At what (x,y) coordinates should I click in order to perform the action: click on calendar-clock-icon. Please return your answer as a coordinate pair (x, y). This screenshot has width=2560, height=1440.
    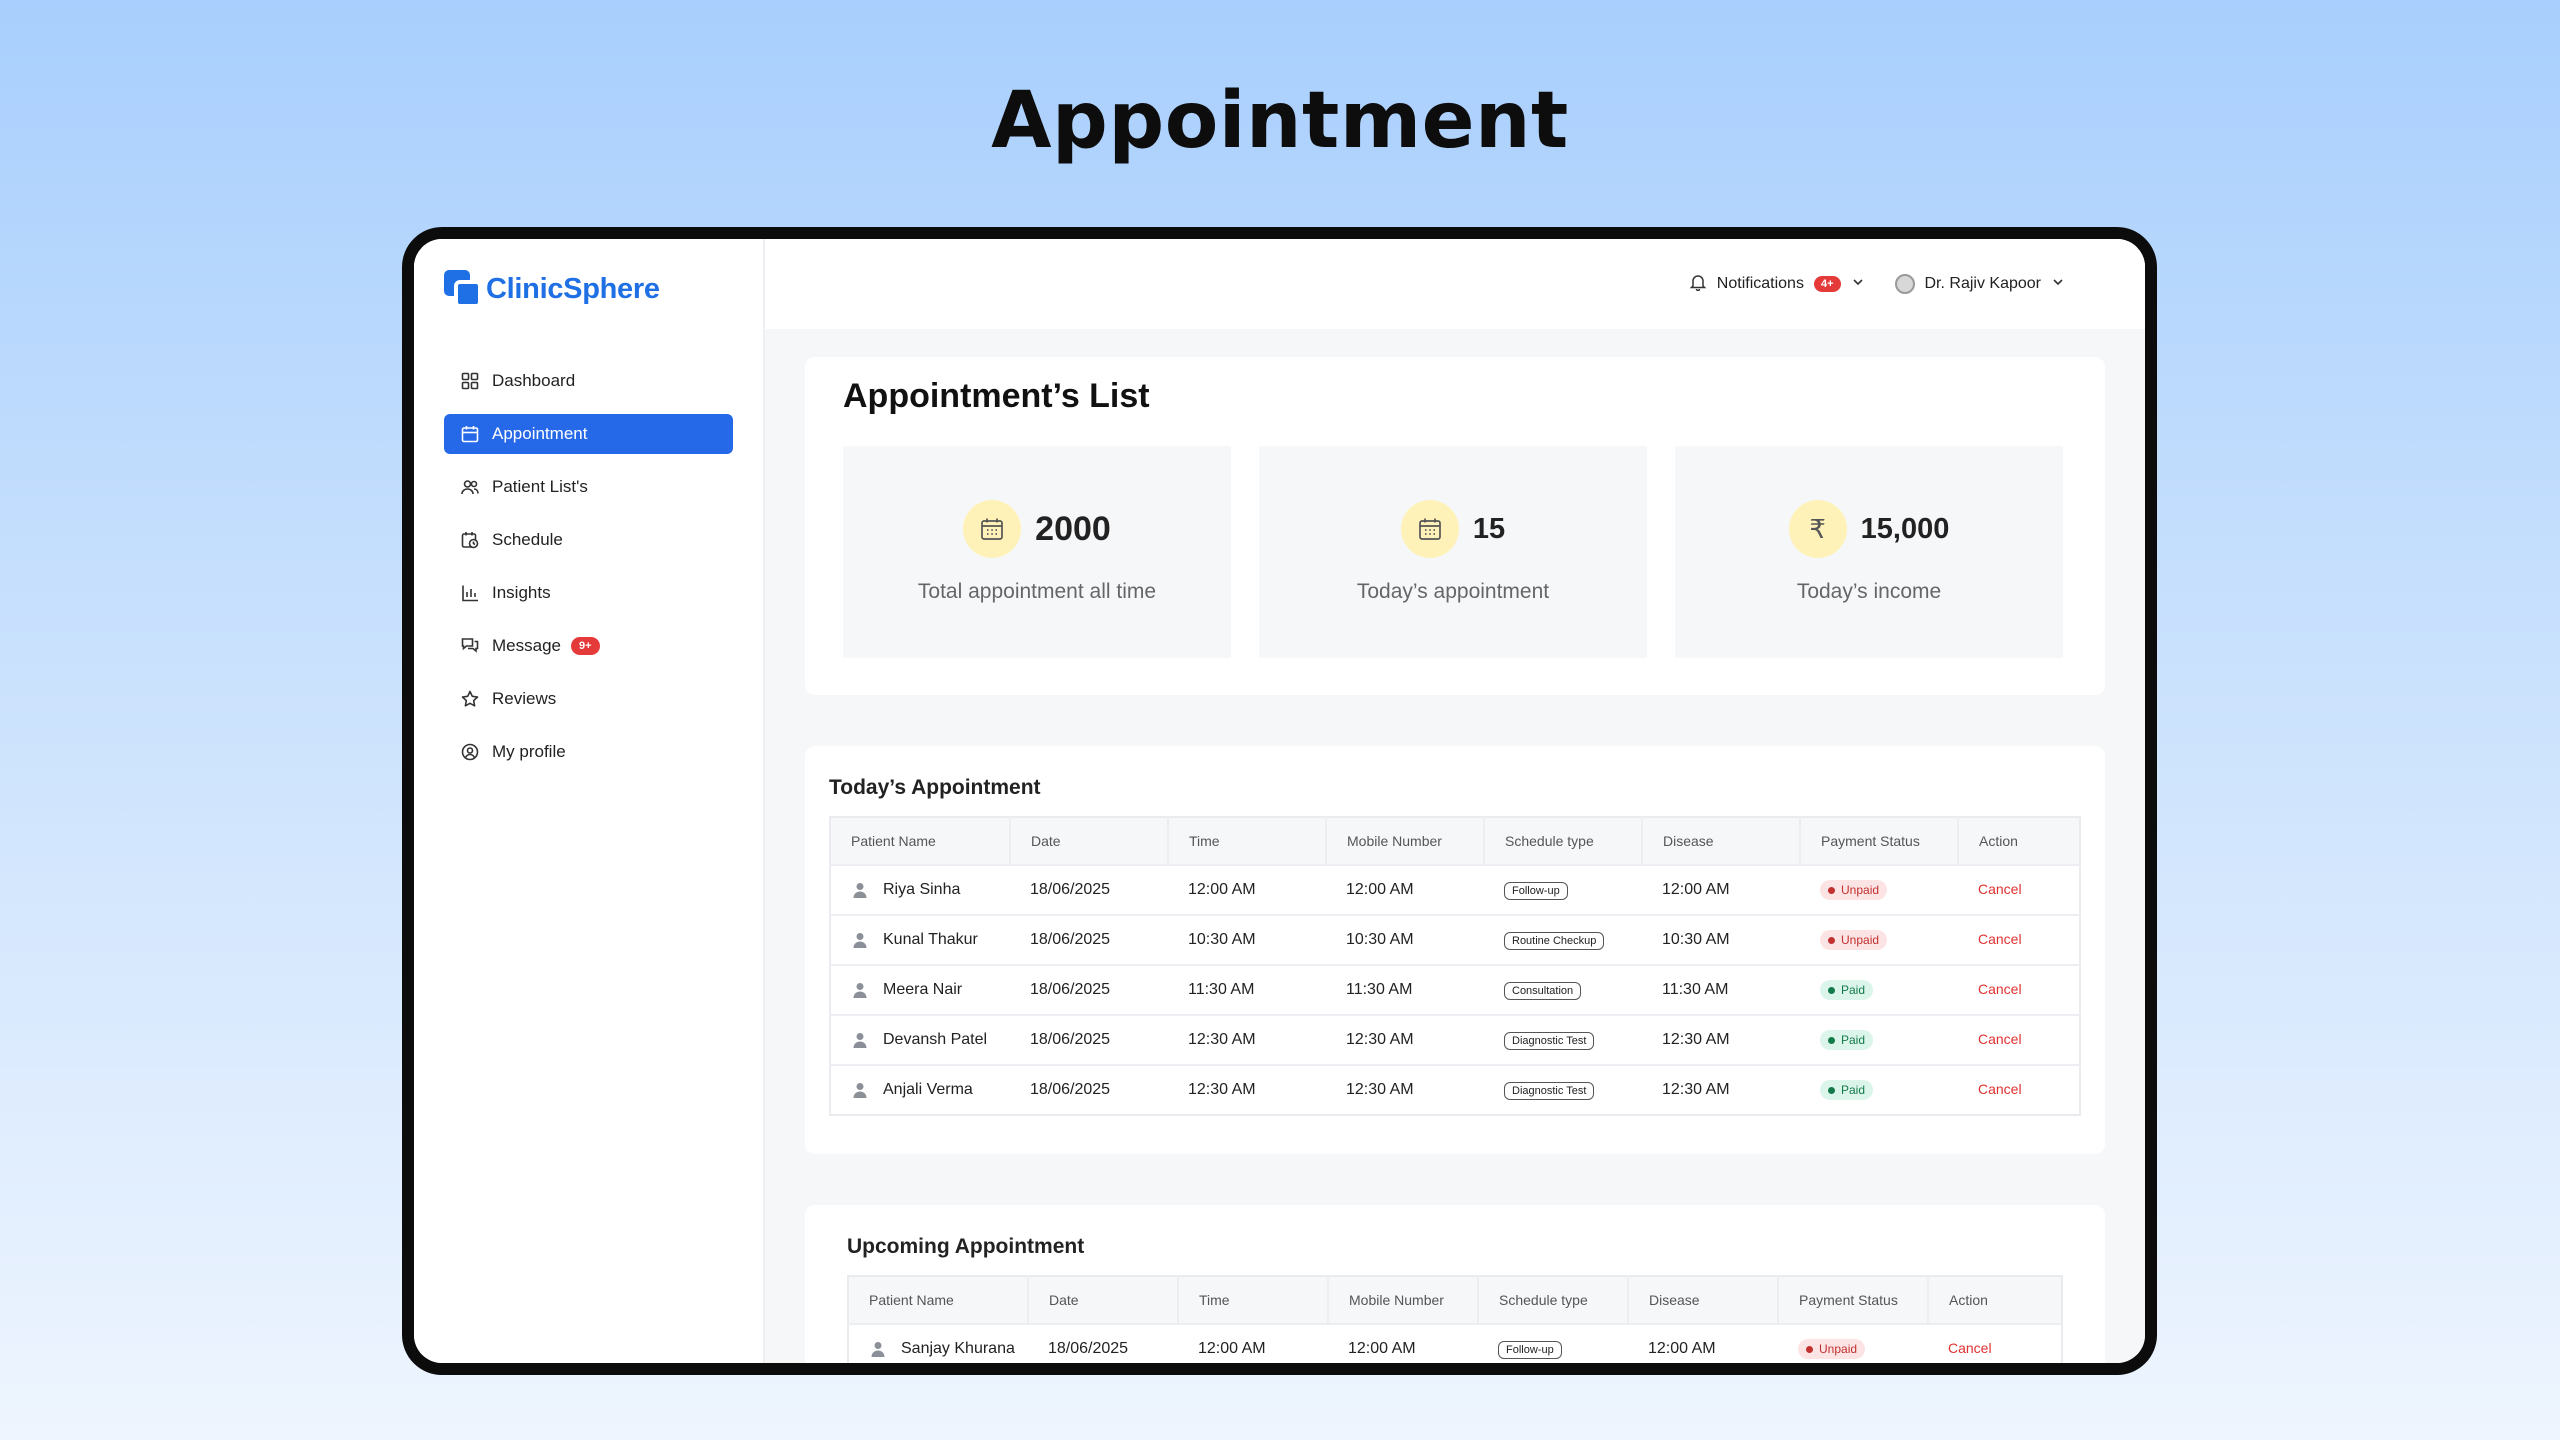
    Looking at the image, I should click on (470, 540).